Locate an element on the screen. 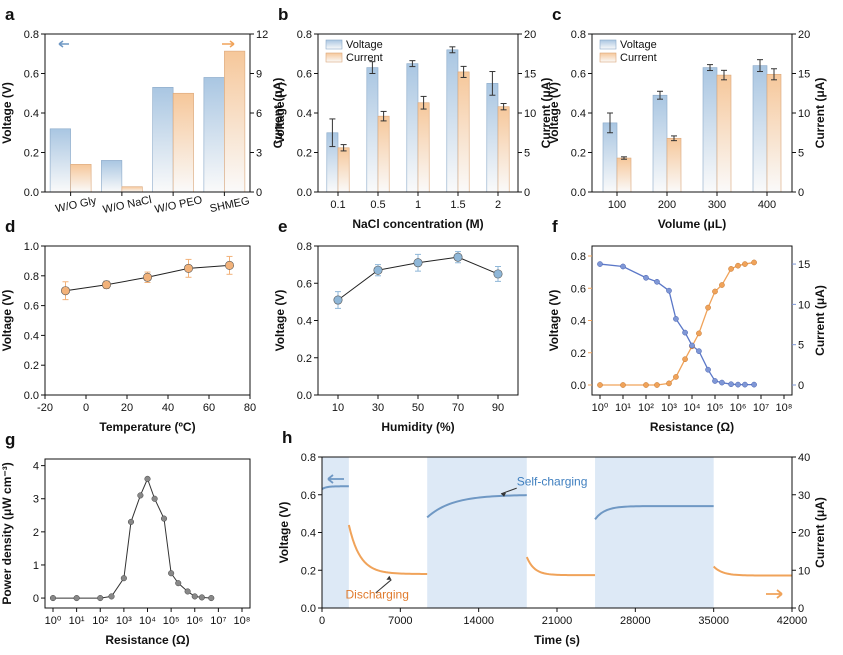 The width and height of the screenshot is (843, 655). category-label: W/O NaCl is located at coordinates (127, 205).